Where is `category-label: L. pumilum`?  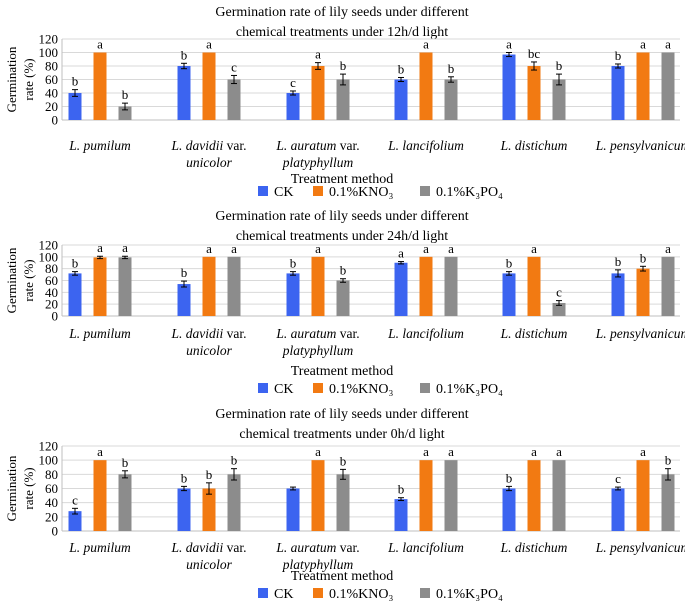
category-label: L. pumilum is located at coordinates (99, 547).